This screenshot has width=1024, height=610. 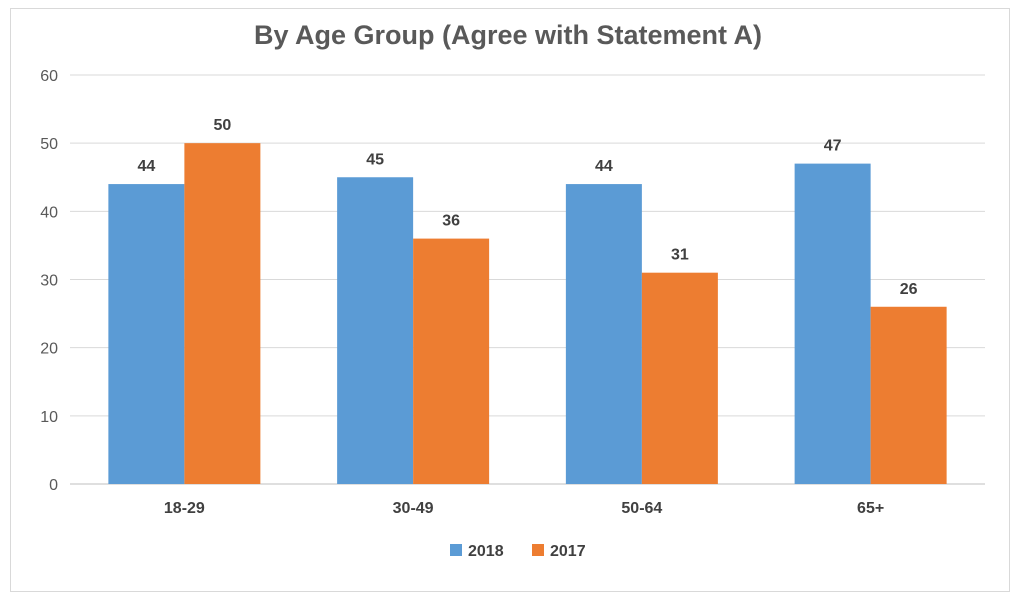 What do you see at coordinates (518, 551) in the screenshot?
I see `legend: 2018 2017` at bounding box center [518, 551].